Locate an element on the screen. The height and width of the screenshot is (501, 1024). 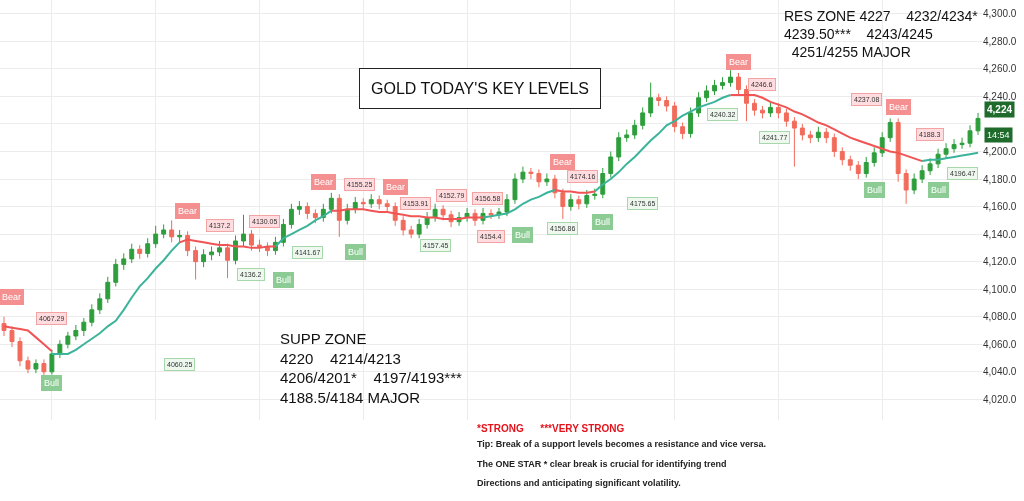
y-tick-label: 4,180.0 is located at coordinates (1000, 179).